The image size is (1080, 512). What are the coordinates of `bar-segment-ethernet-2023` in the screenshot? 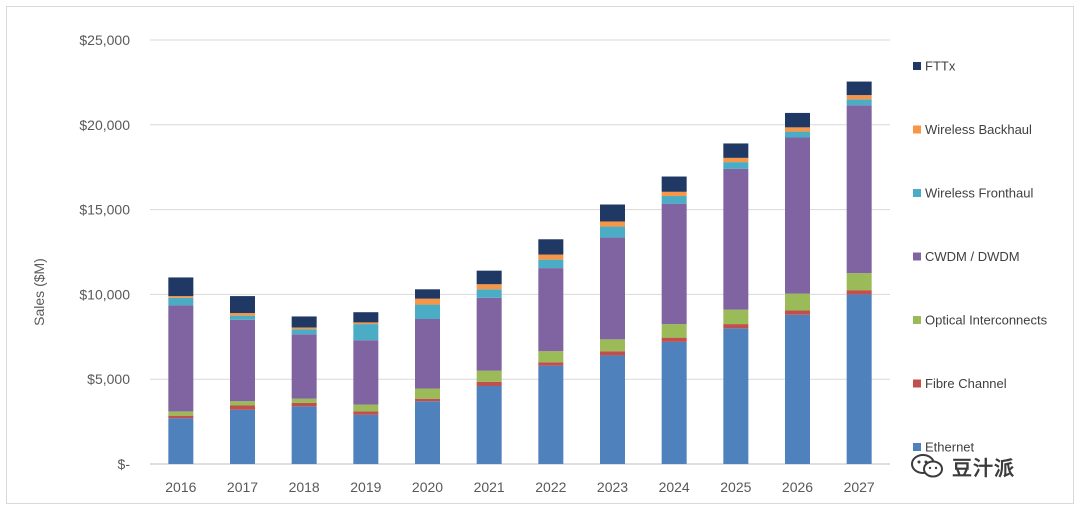 It's located at (612, 409).